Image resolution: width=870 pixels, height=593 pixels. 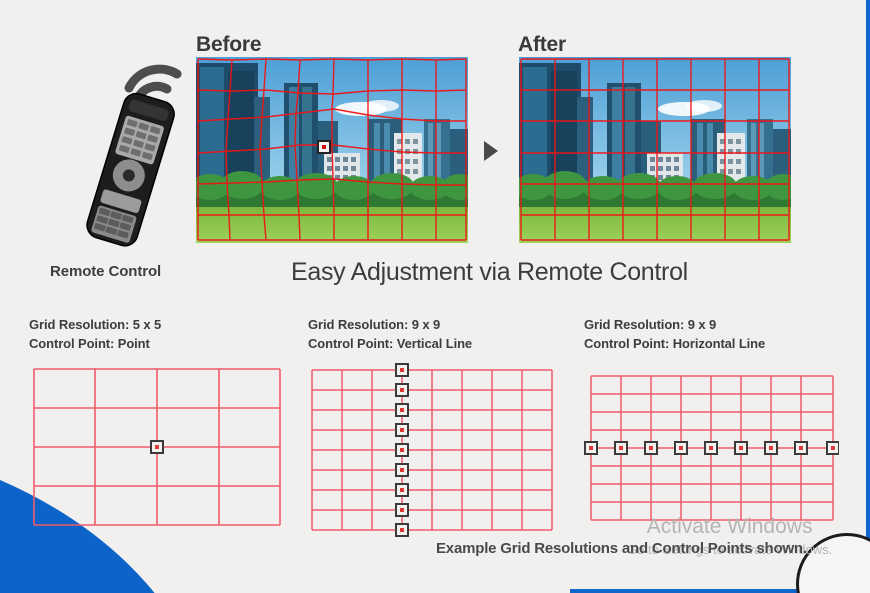 I want to click on circle-decoration-bottom-right, so click(x=833, y=563).